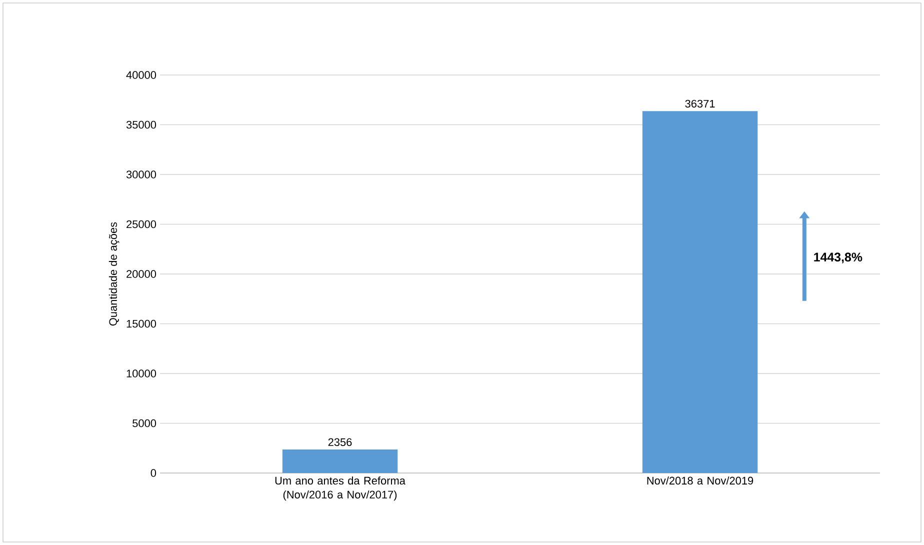 Image resolution: width=924 pixels, height=545 pixels. Describe the element at coordinates (141, 274) in the screenshot. I see `y-tick-label: 20000` at that location.